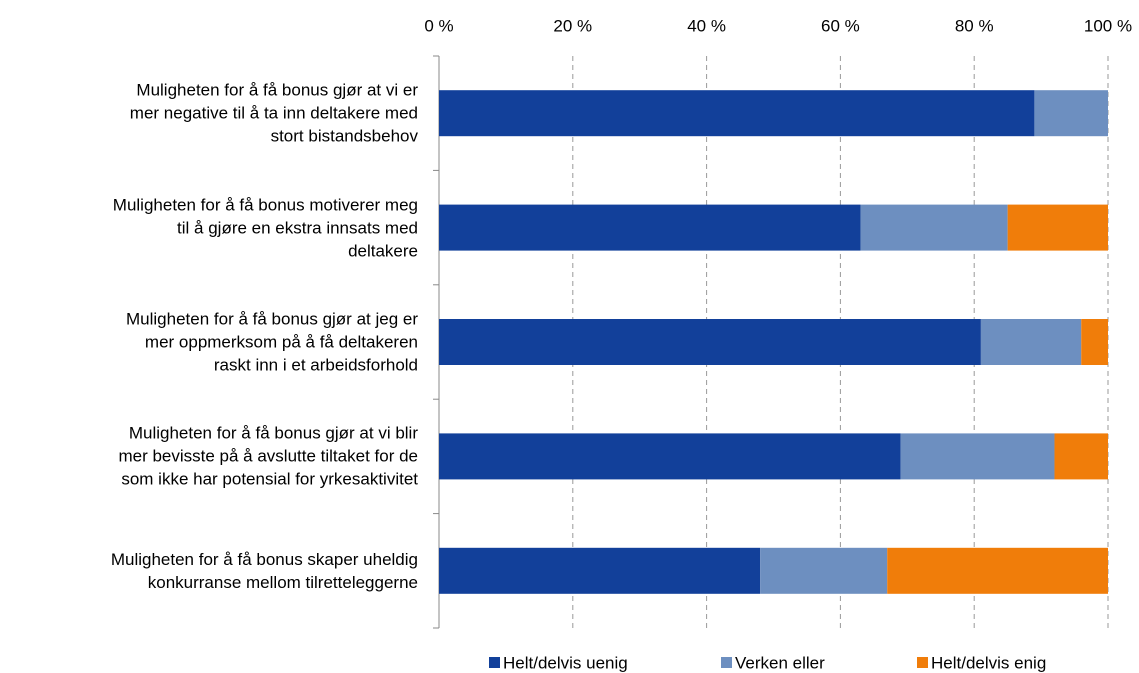  What do you see at coordinates (840, 25) in the screenshot?
I see `x-tick-label: 60 %` at bounding box center [840, 25].